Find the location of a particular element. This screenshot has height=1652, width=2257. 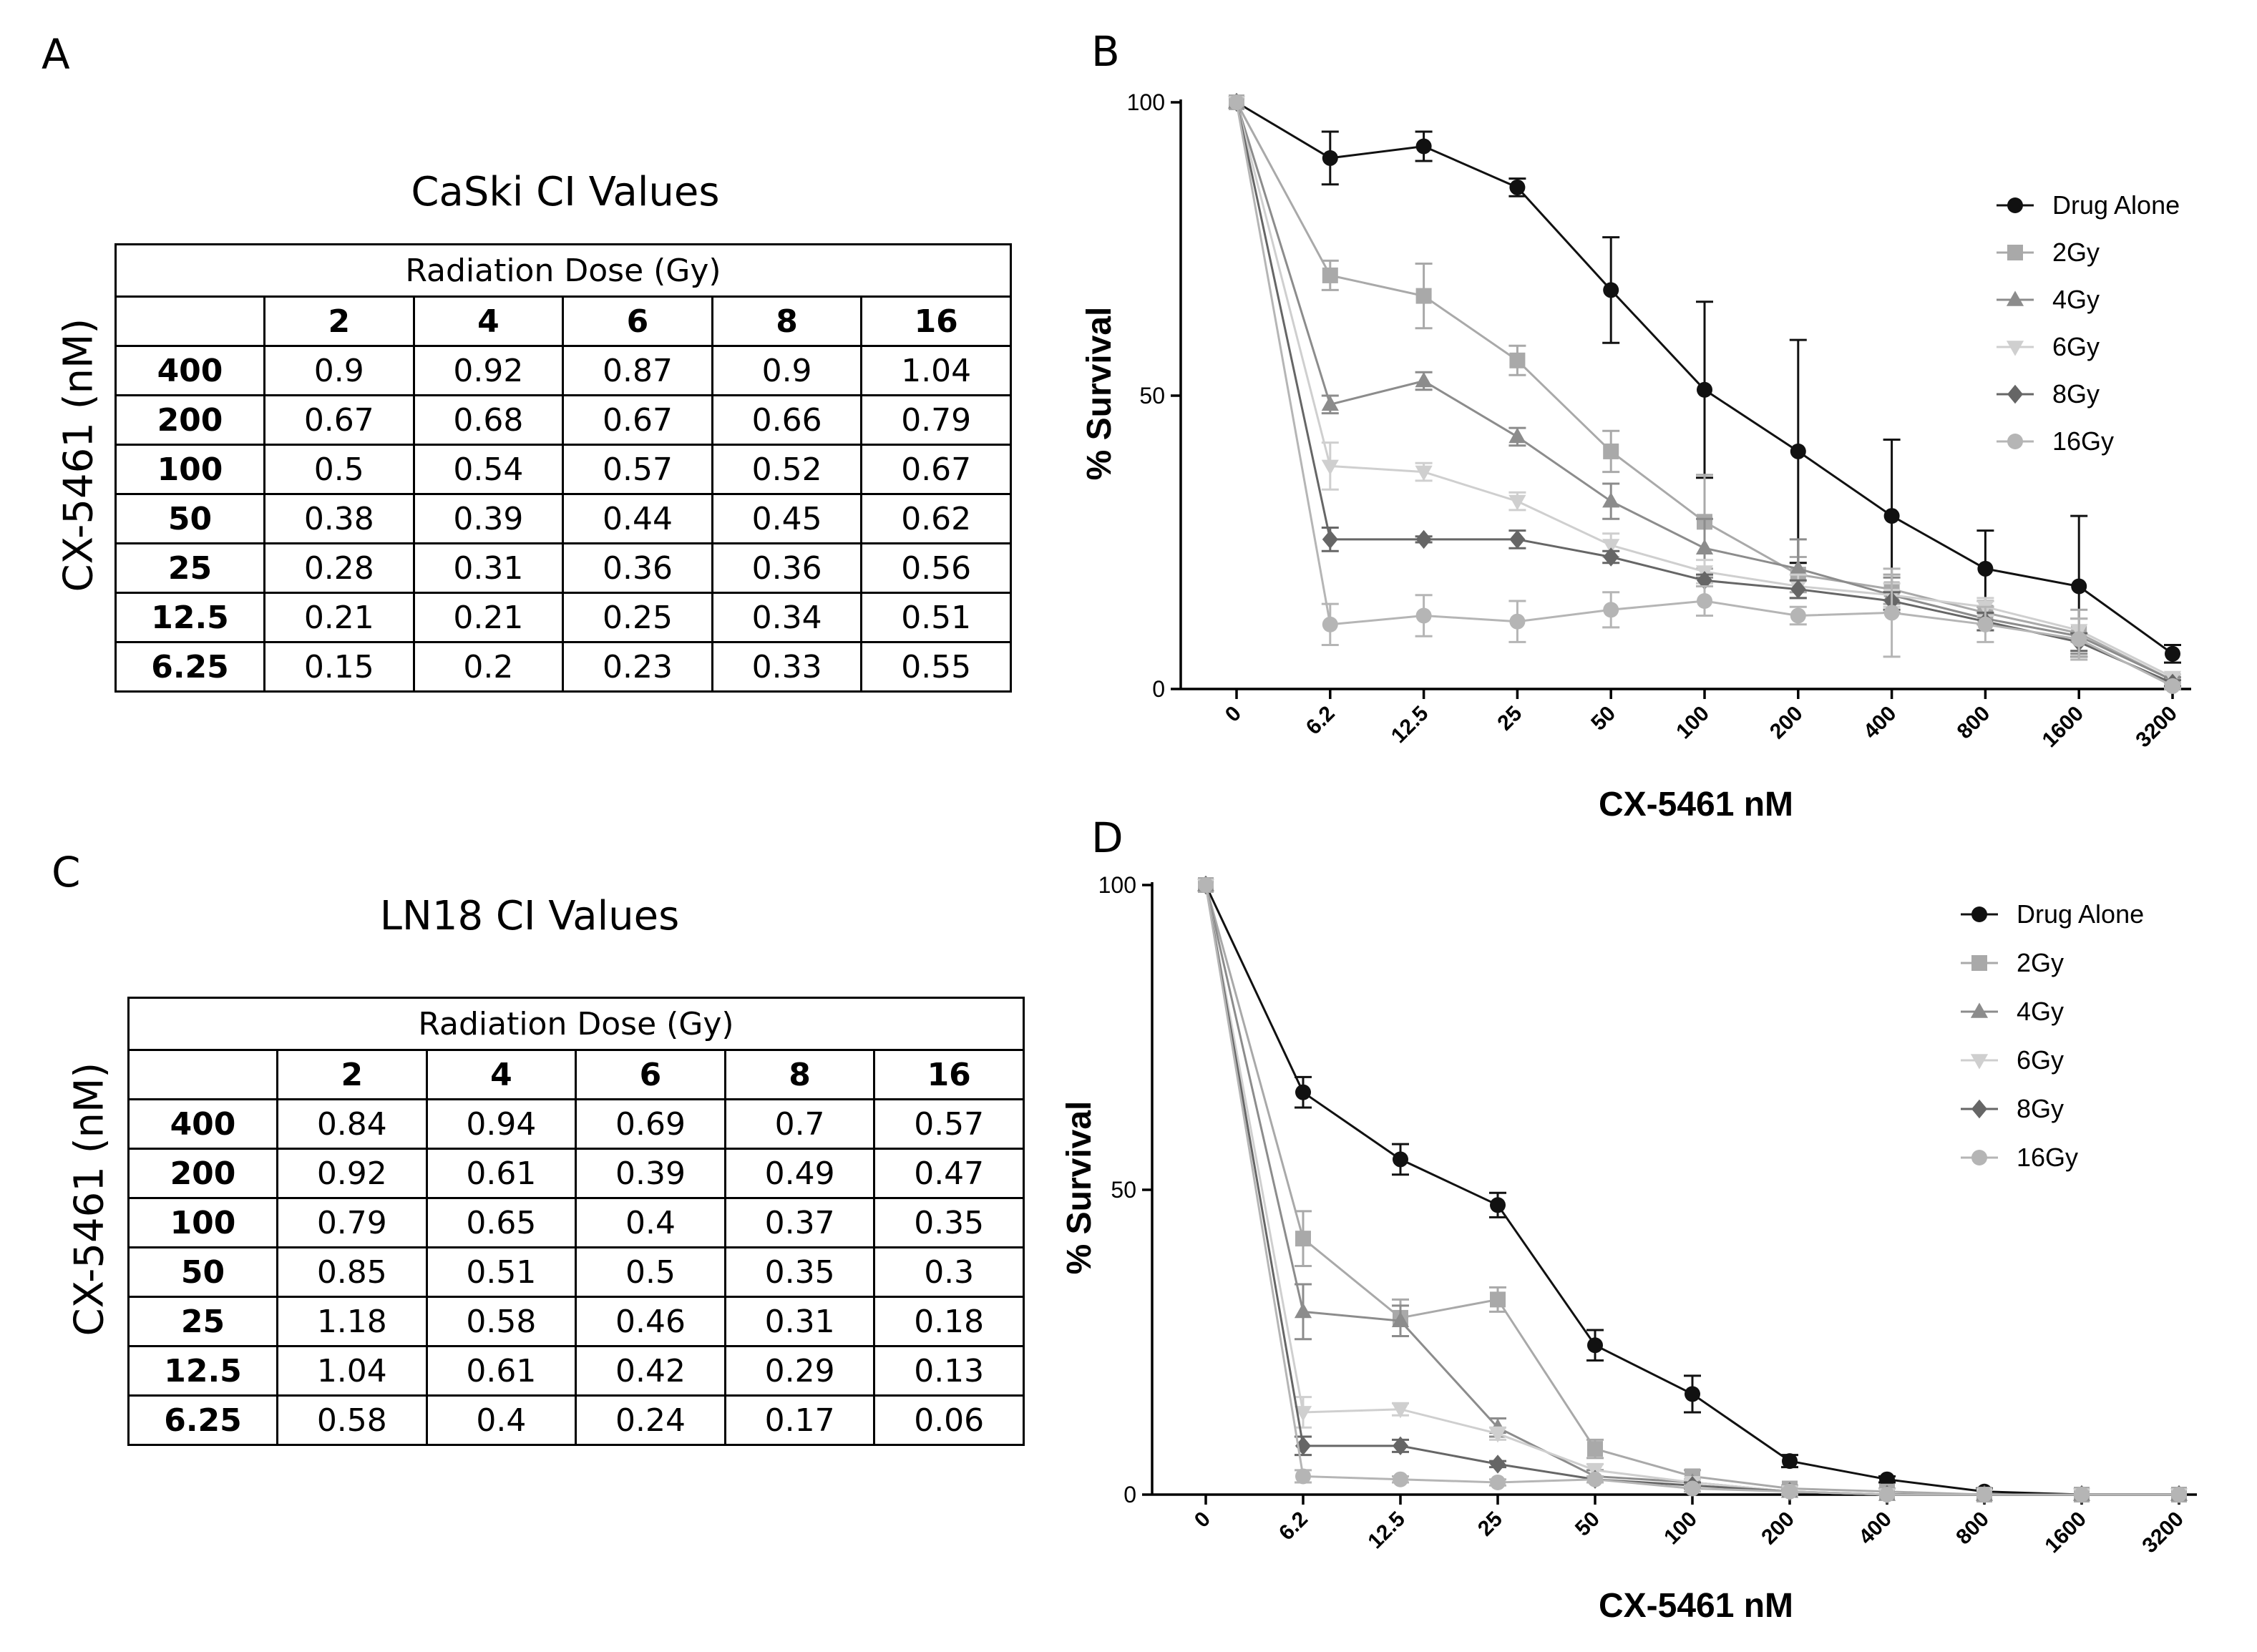

ci-cell: 0.38 is located at coordinates (339, 518).